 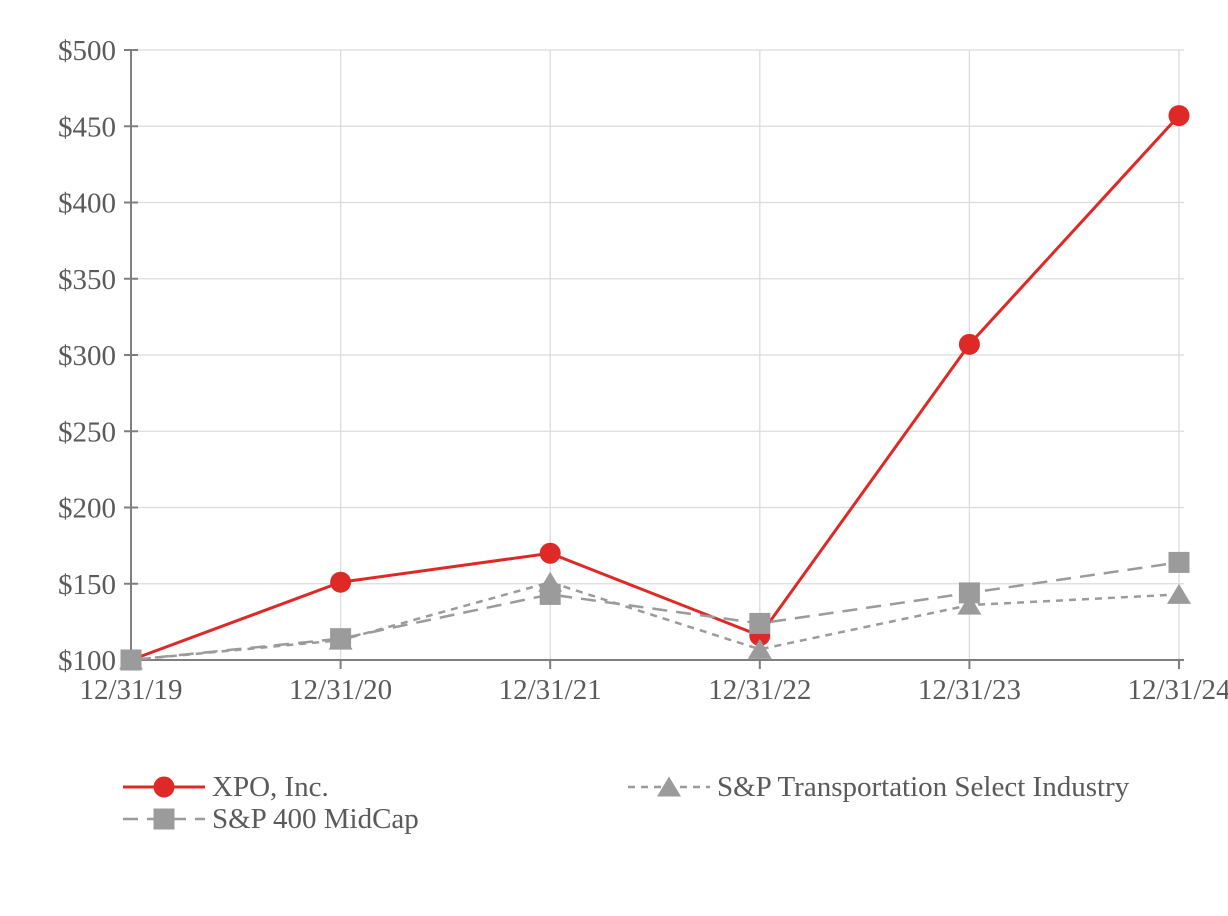 I want to click on y-tick-label: $250, so click(x=87, y=432).